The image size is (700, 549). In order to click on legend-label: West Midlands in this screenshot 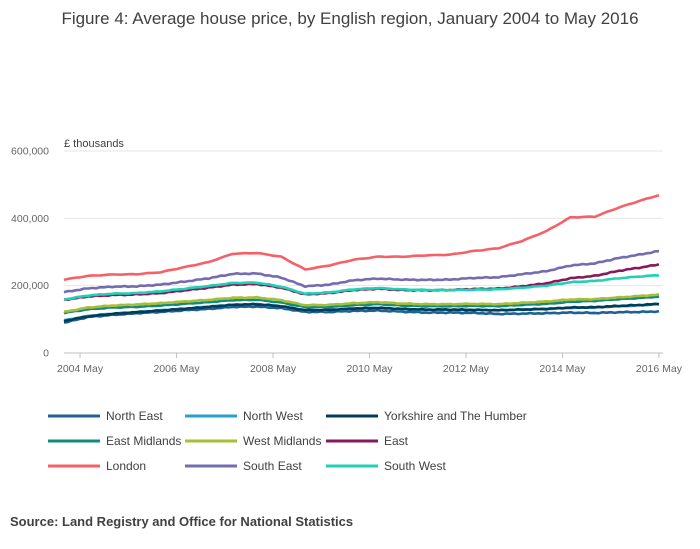, I will do `click(282, 441)`.